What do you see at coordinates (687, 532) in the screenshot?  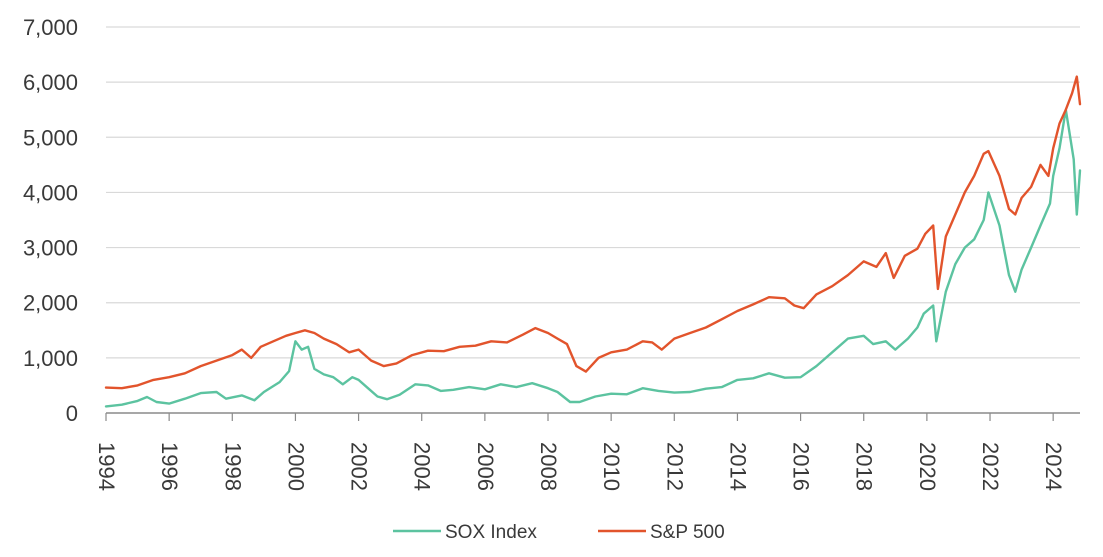 I see `legend-label: S&P 500` at bounding box center [687, 532].